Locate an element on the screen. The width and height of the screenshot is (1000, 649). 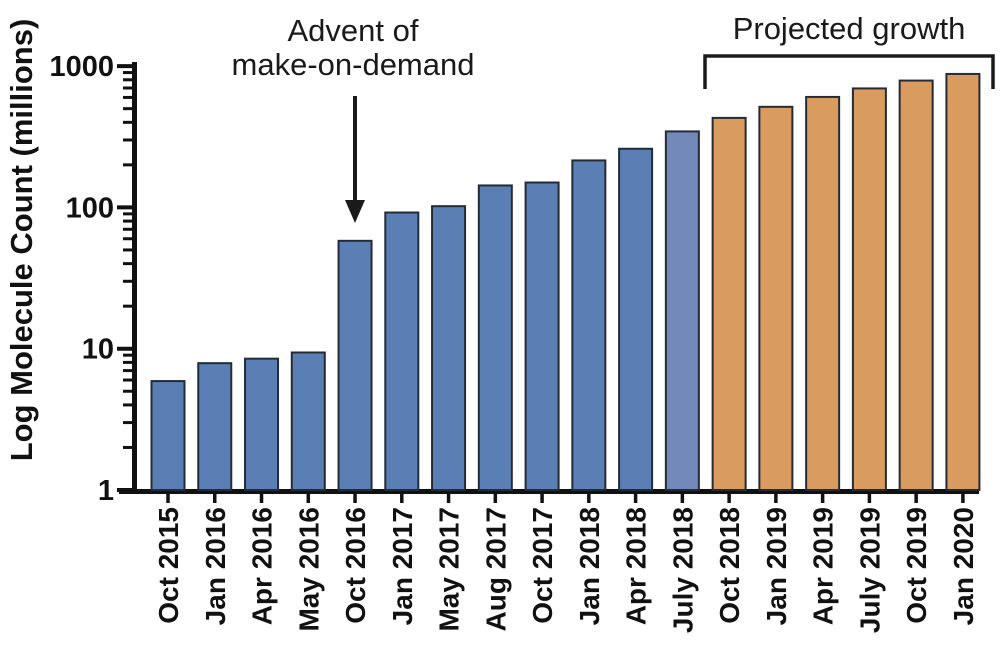
x-tick-label: July 2018 is located at coordinates (682, 570).